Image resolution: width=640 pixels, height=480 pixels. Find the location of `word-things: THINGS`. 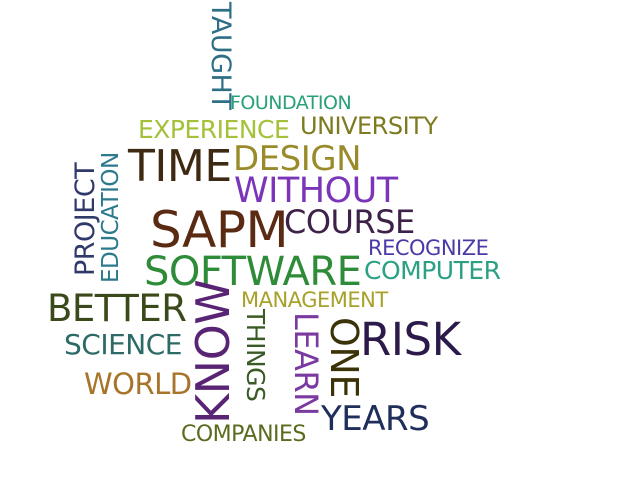

word-things: THINGS is located at coordinates (255, 355).